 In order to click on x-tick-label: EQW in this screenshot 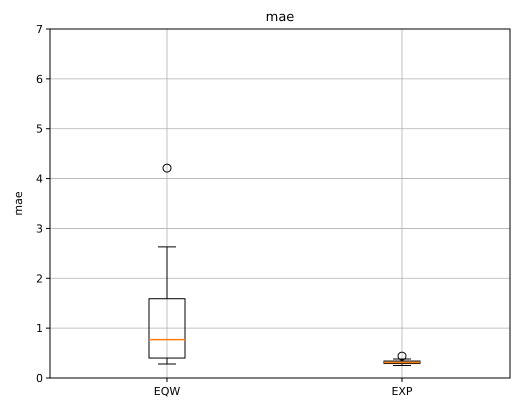, I will do `click(167, 391)`.